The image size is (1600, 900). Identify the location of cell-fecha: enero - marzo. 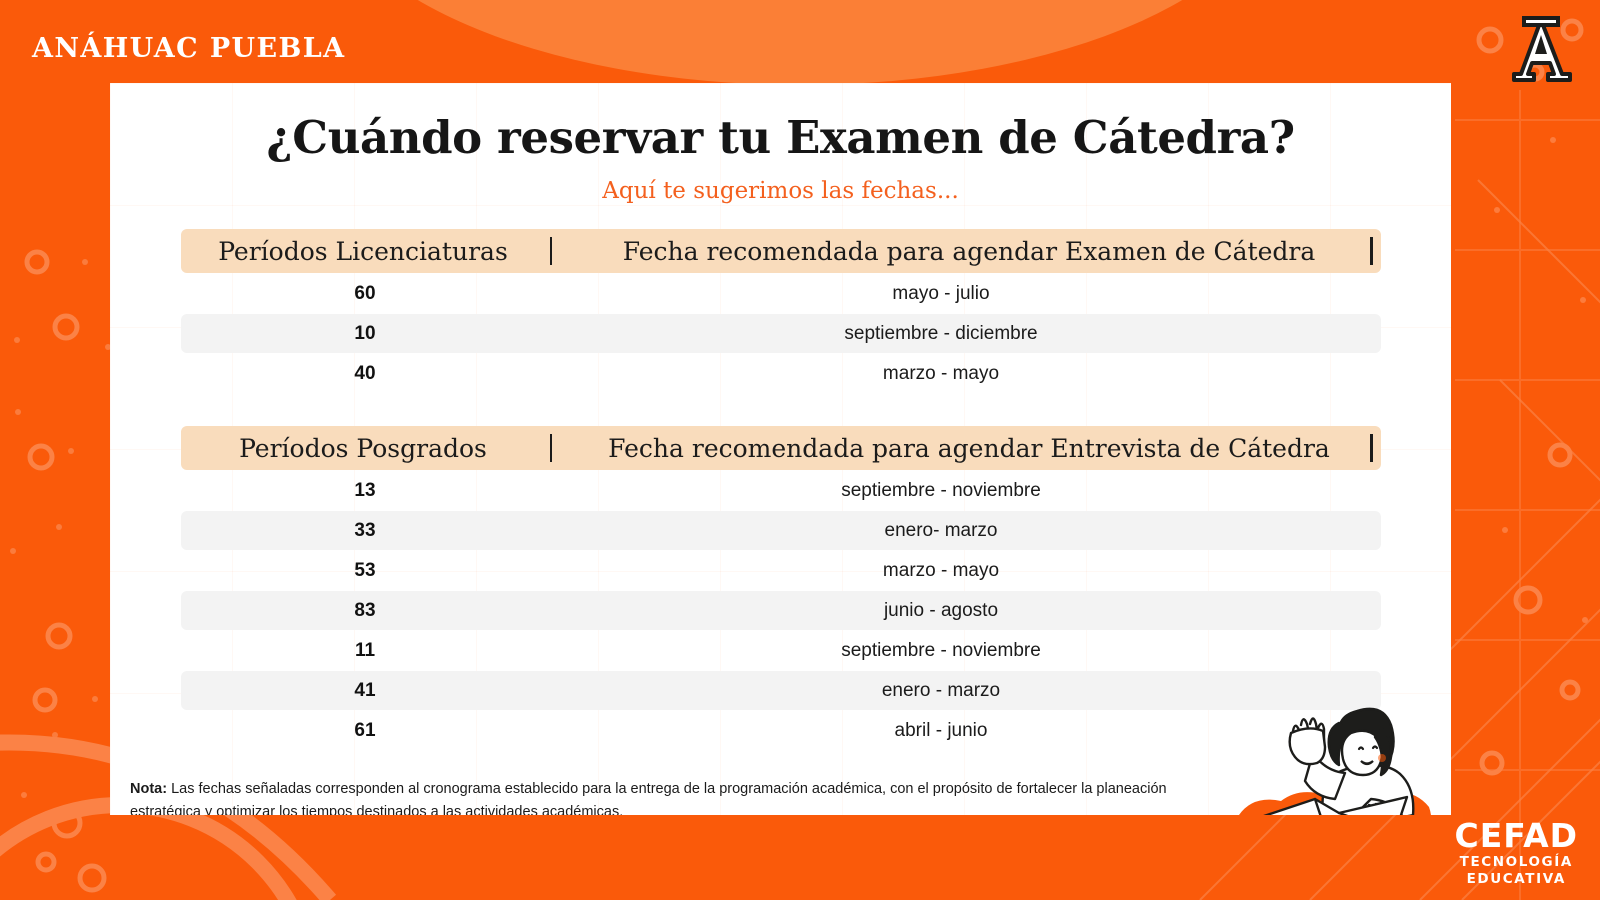
(941, 690).